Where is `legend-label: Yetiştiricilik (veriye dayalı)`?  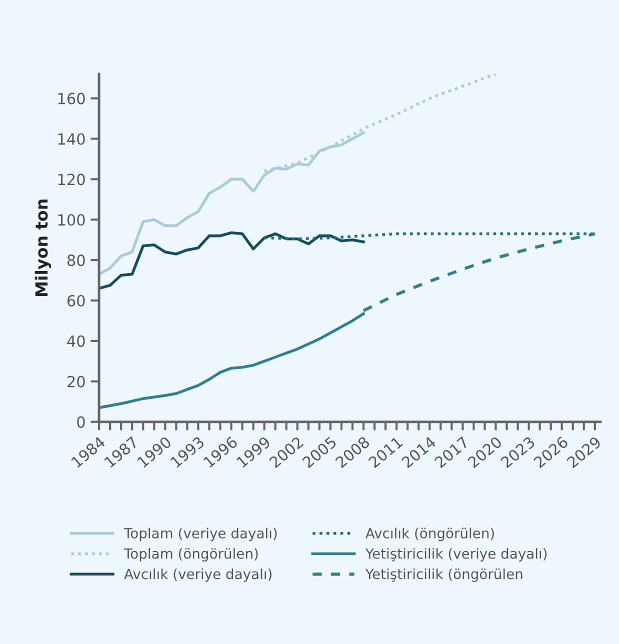 legend-label: Yetiştiricilik (veriye dayalı) is located at coordinates (456, 555).